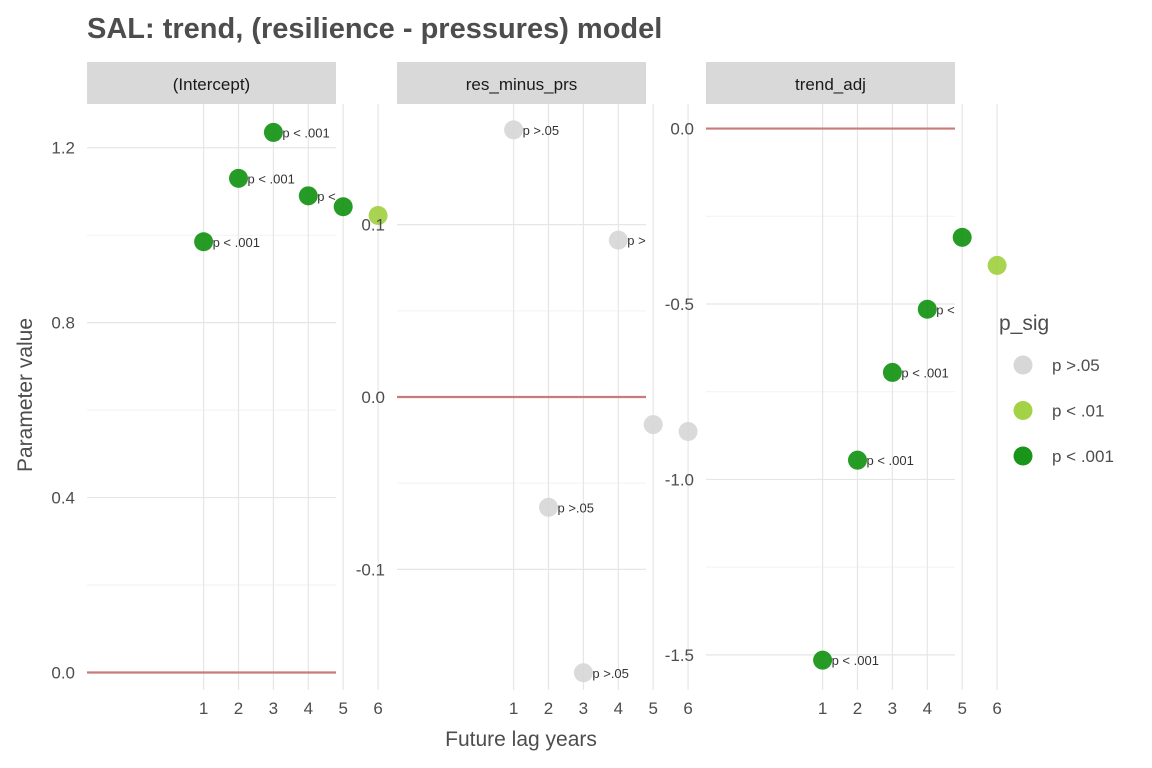 The image size is (1152, 768). I want to click on legend-title: p_sig, so click(1024, 323).